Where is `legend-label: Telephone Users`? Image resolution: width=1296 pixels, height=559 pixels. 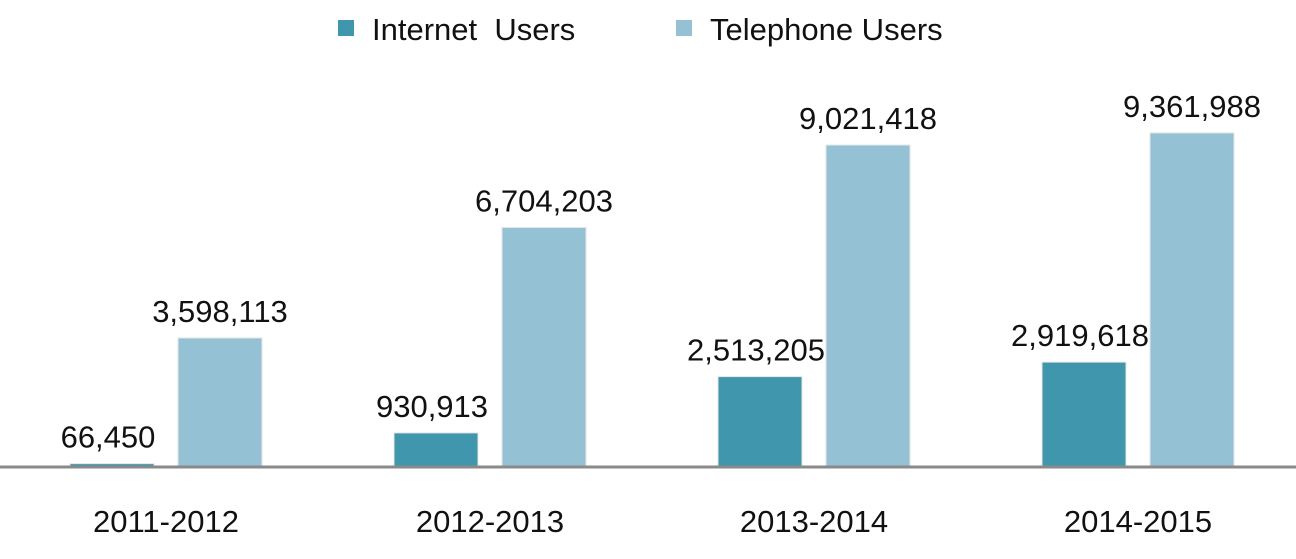
legend-label: Telephone Users is located at coordinates (826, 29).